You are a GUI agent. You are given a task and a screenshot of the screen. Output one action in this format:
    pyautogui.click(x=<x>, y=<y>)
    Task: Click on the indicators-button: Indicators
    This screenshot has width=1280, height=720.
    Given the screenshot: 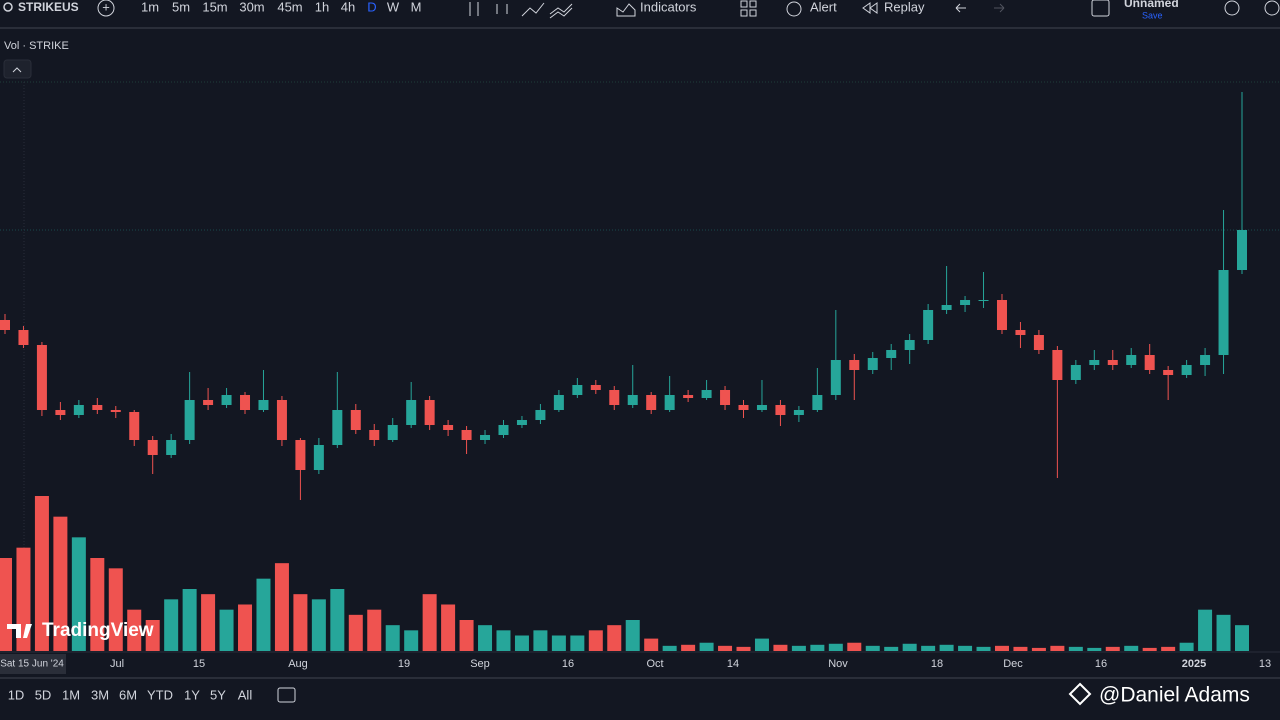 What is the action you would take?
    pyautogui.click(x=668, y=7)
    